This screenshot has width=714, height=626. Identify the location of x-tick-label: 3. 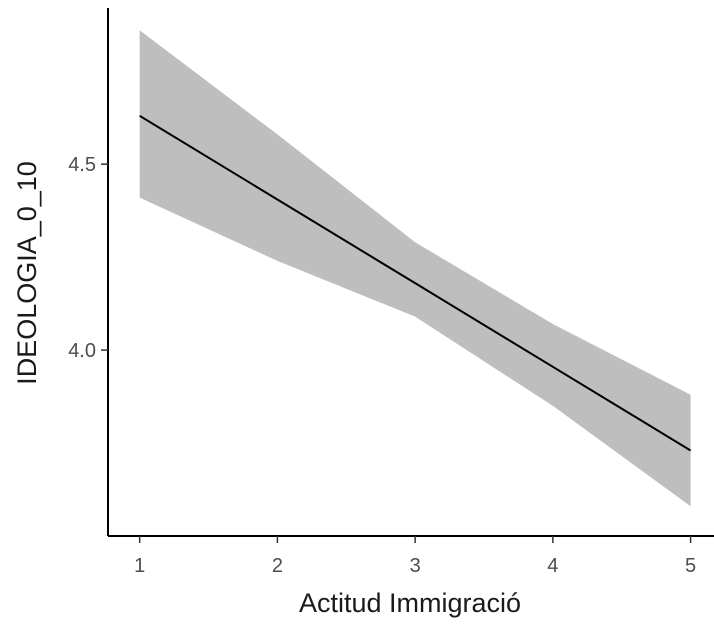
(415, 566).